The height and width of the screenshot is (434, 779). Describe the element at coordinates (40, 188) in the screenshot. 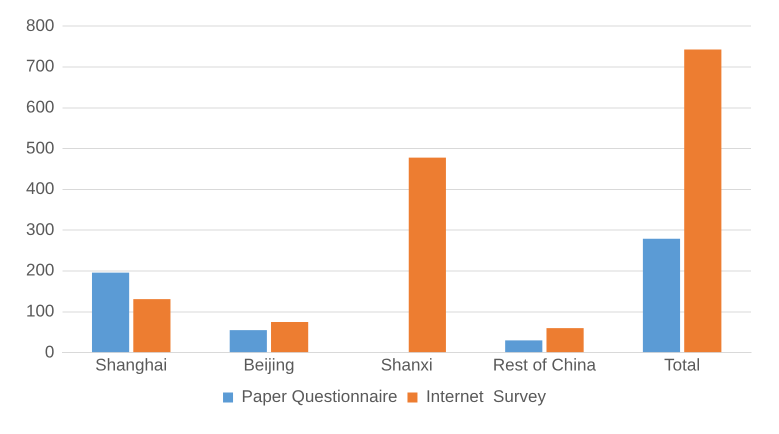

I see `y-tick-label: 400` at that location.